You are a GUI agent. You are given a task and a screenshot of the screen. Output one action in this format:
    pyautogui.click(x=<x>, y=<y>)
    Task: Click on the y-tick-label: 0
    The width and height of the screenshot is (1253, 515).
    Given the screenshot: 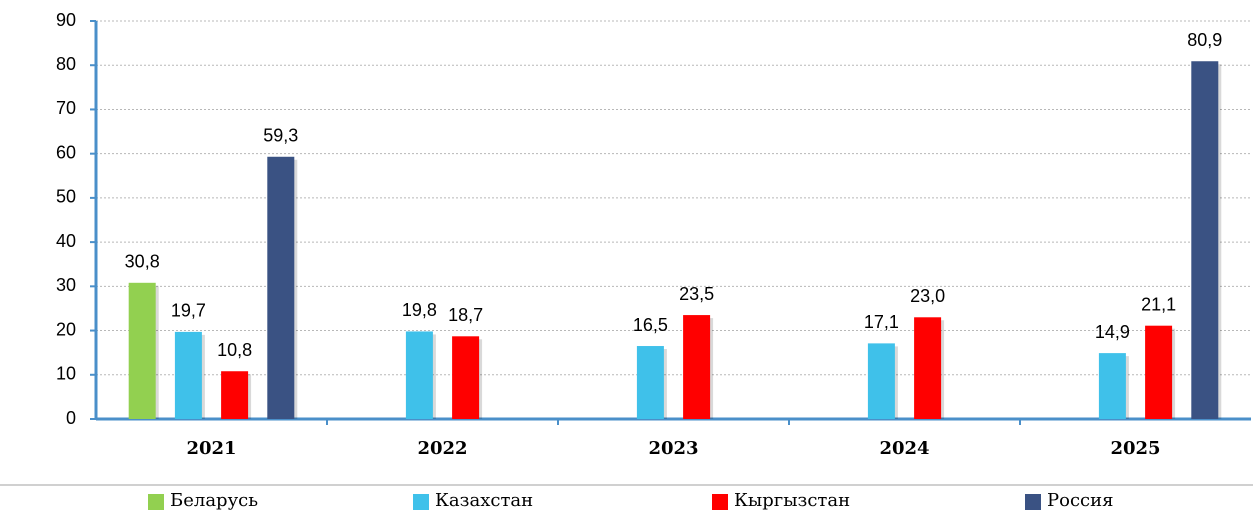 What is the action you would take?
    pyautogui.click(x=71, y=418)
    